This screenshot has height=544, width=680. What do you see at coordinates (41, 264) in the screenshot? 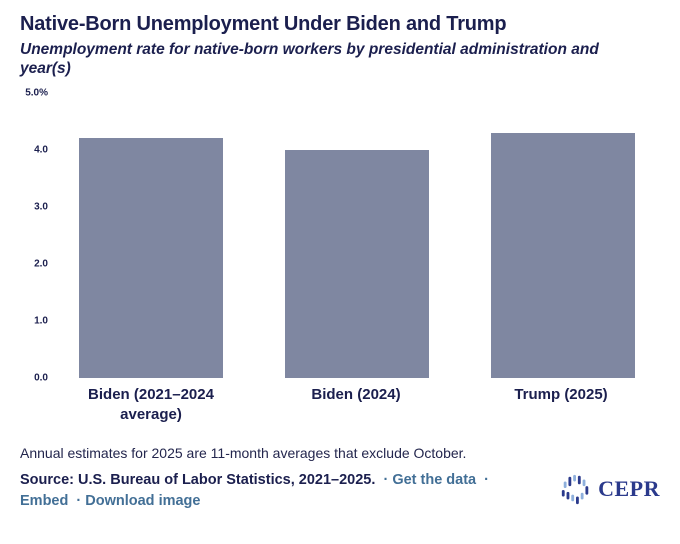
I see `y-tick-label: 2.0` at bounding box center [41, 264].